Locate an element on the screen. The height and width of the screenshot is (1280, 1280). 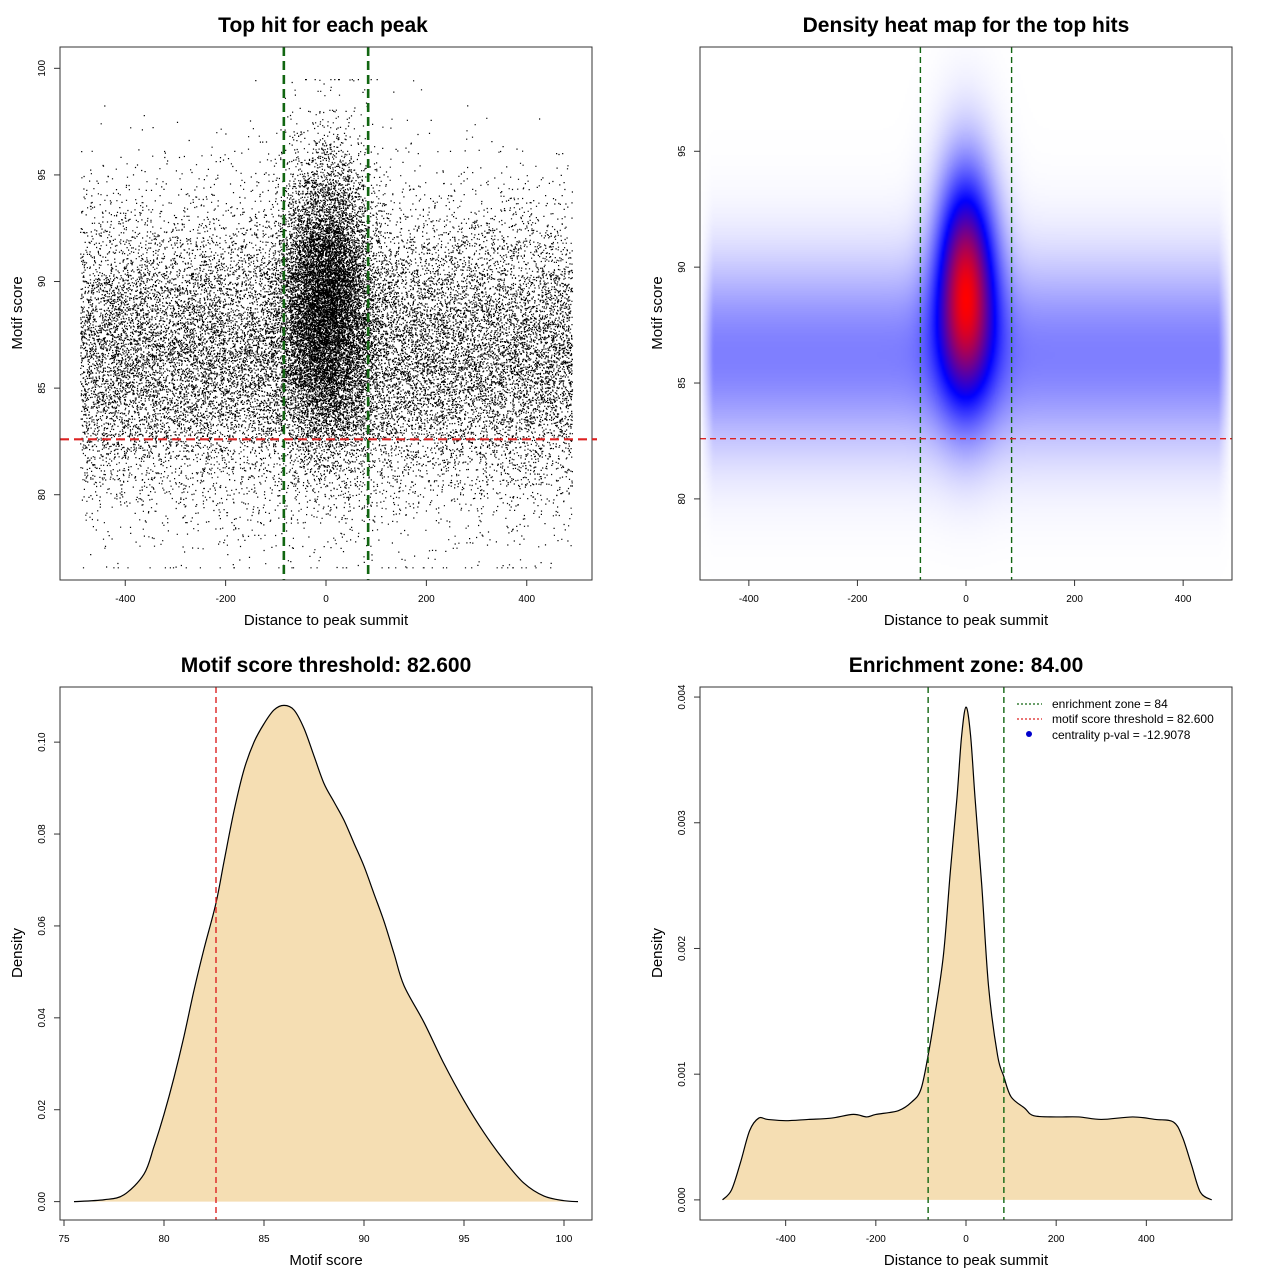
legend-pval-label: centrality p-val = -12.9078 is located at coordinates (1121, 735).